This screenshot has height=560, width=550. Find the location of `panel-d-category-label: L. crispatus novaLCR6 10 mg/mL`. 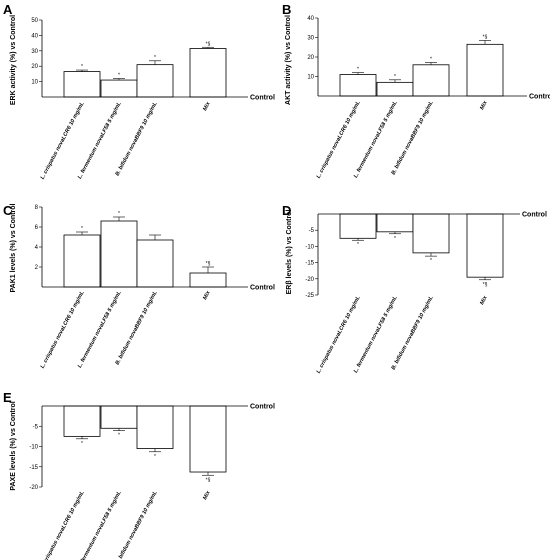

panel-d-category-label: L. crispatus novaLCR6 10 mg/mL is located at coordinates (339, 335).